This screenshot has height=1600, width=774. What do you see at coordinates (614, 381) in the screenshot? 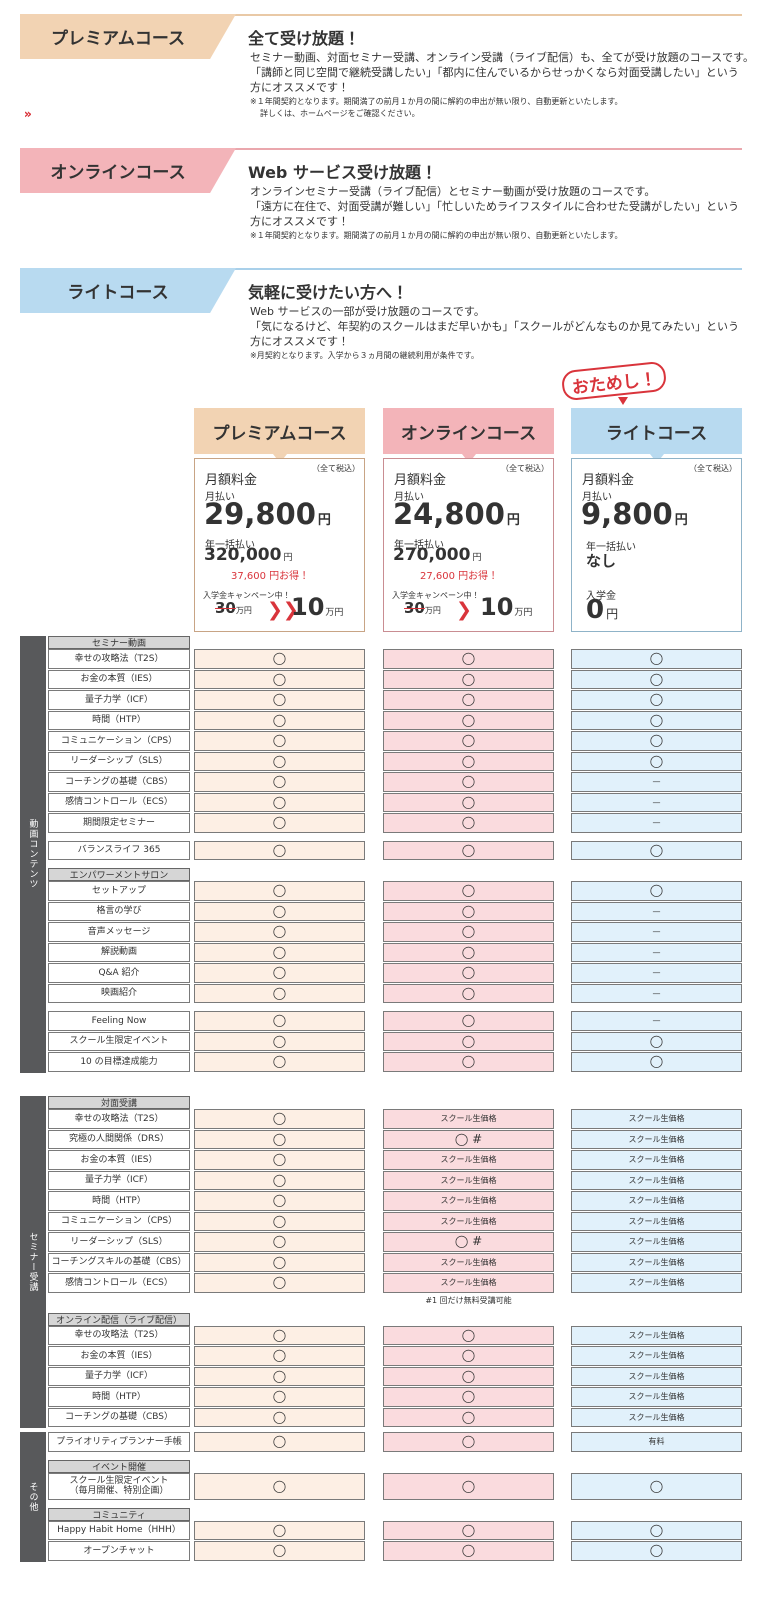
I see `trial-badge: おためし！` at bounding box center [614, 381].